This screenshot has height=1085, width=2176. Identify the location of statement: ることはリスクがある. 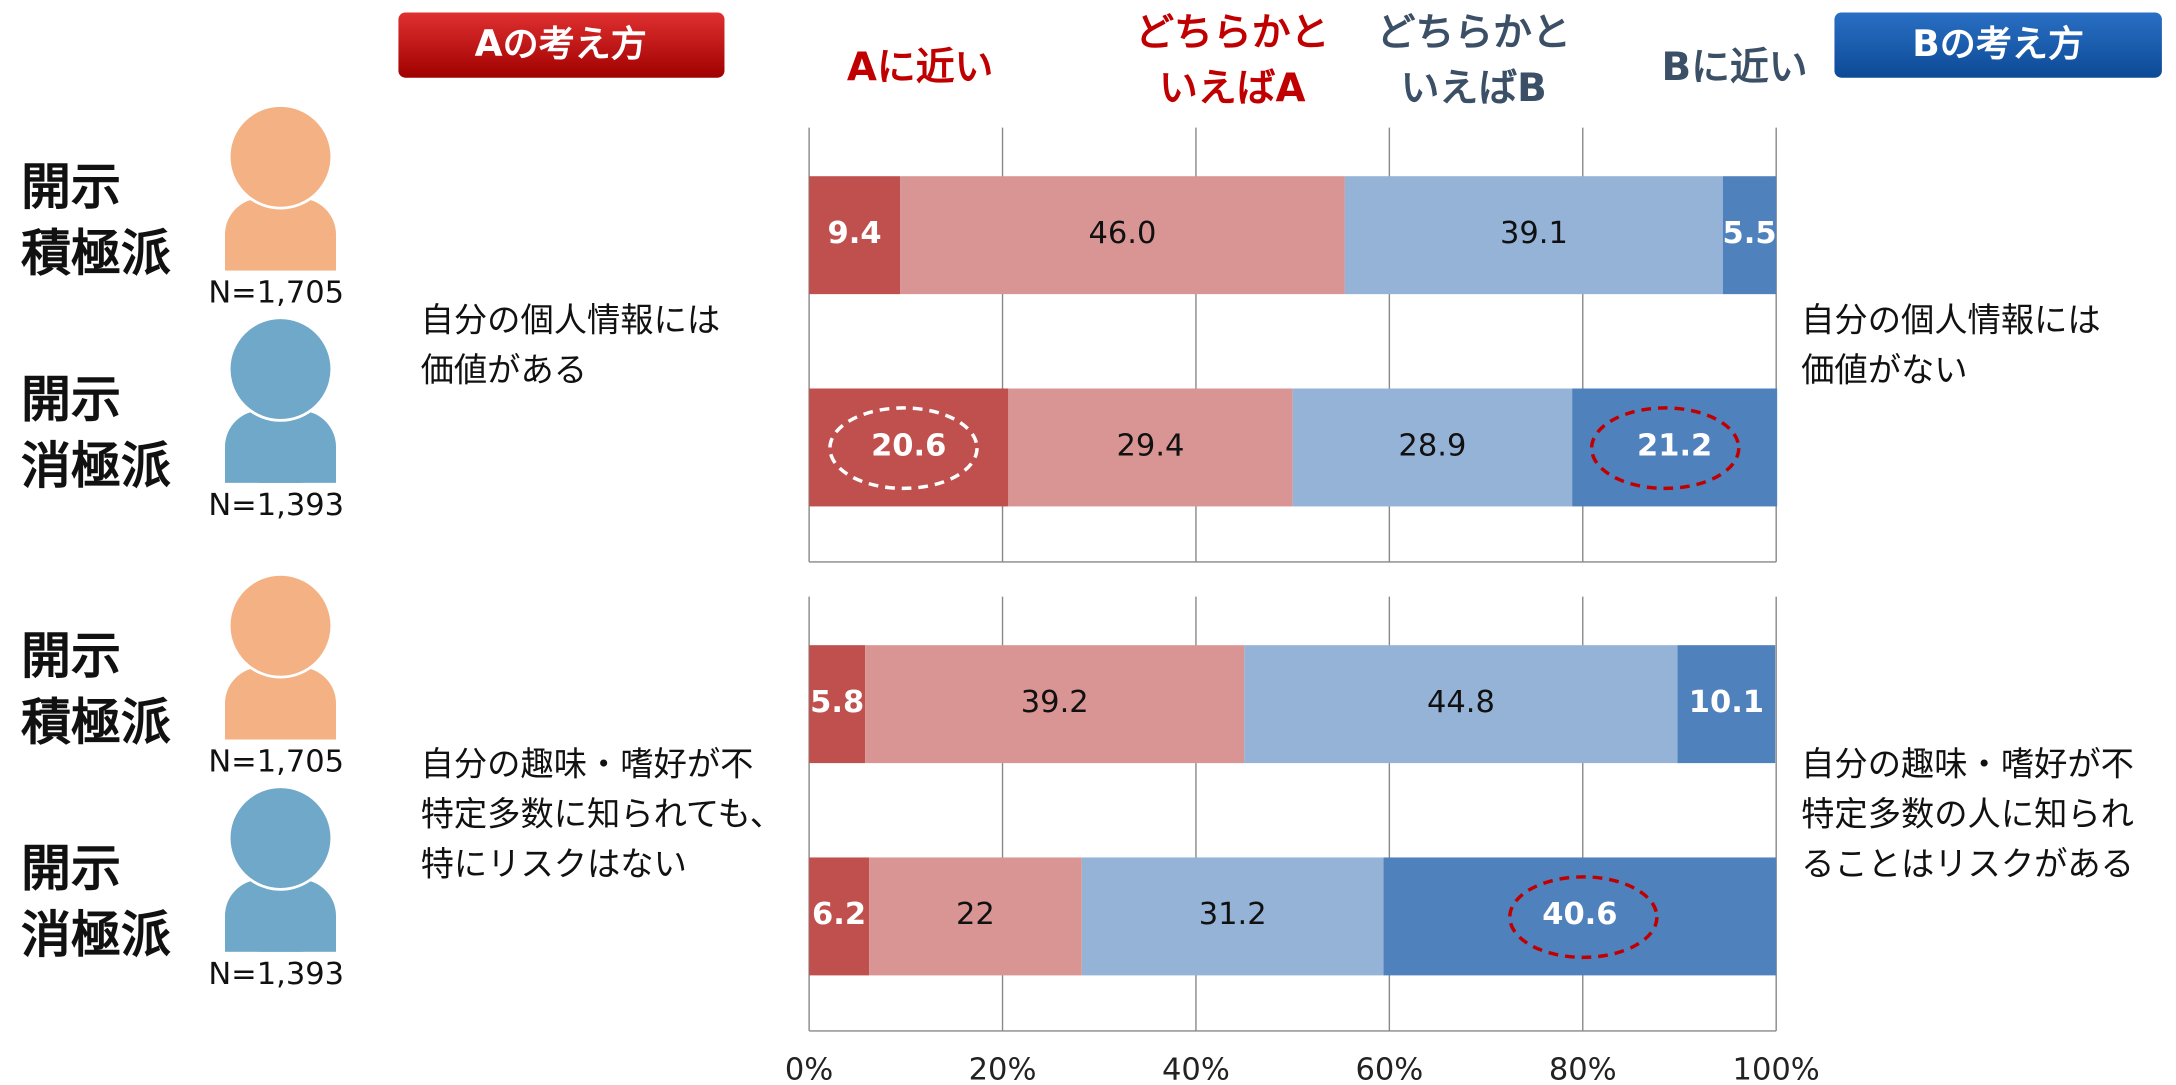
(1967, 863).